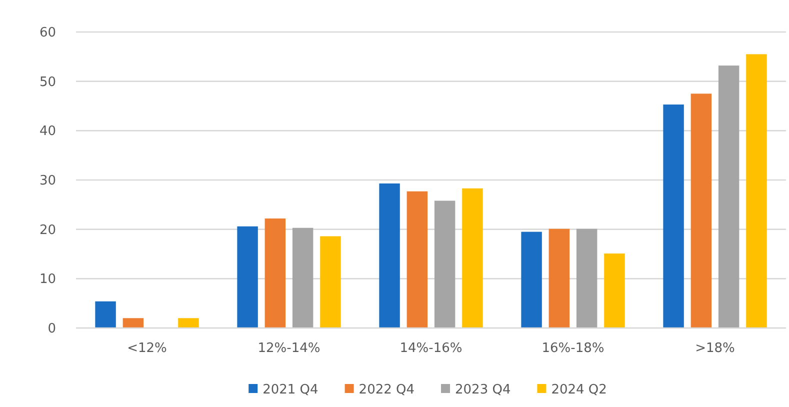 This screenshot has height=407, width=789. Describe the element at coordinates (47, 230) in the screenshot. I see `y-tick-label: 20` at that location.